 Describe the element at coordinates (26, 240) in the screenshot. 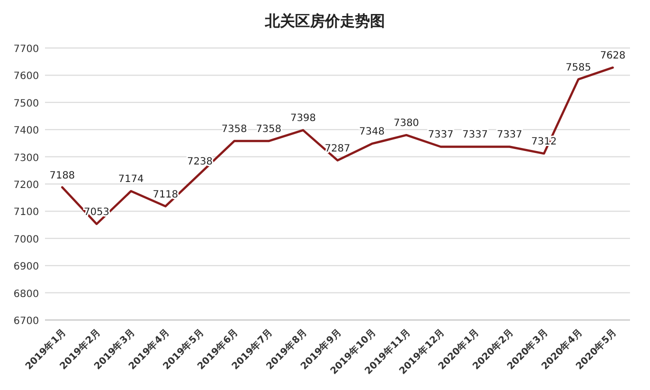

I see `y-tick-label: 7000` at that location.